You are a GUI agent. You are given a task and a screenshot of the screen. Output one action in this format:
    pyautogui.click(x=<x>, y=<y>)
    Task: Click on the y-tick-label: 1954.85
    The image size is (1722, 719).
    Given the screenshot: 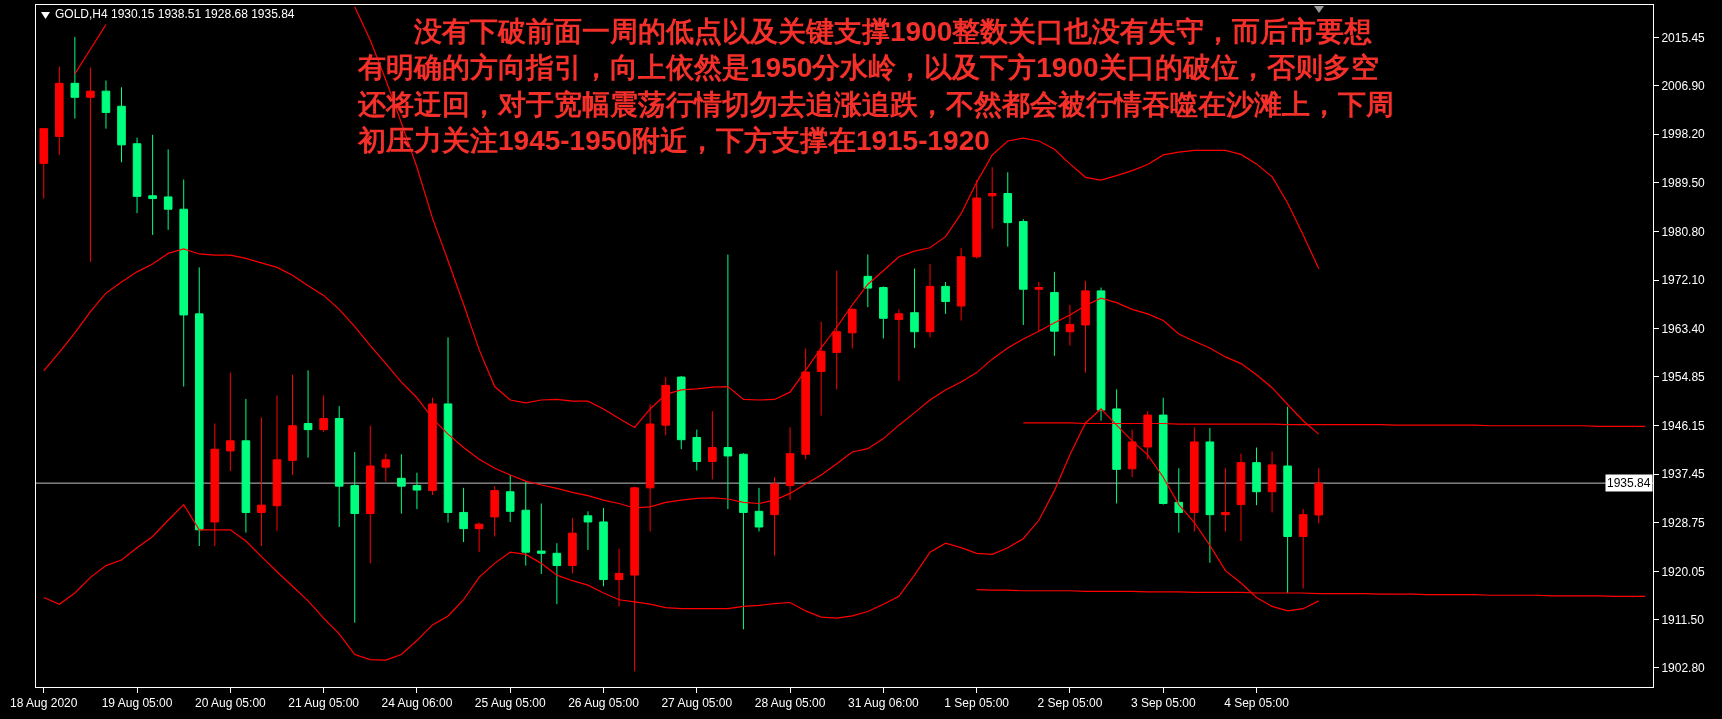 What is the action you would take?
    pyautogui.click(x=1683, y=376)
    